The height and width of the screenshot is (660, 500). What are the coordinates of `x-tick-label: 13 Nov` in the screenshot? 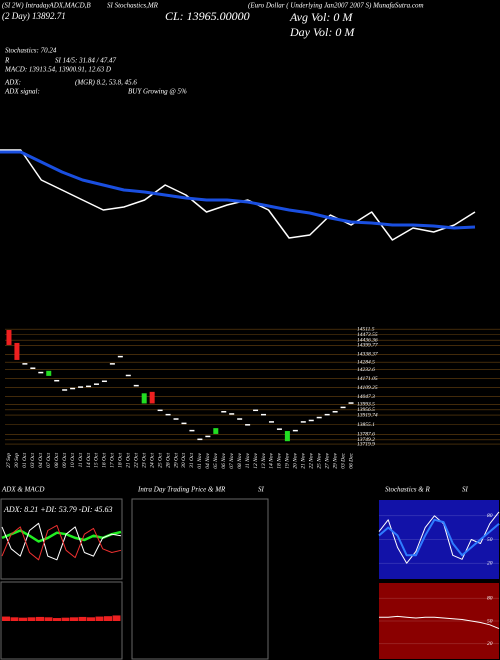 It's located at (264, 460).